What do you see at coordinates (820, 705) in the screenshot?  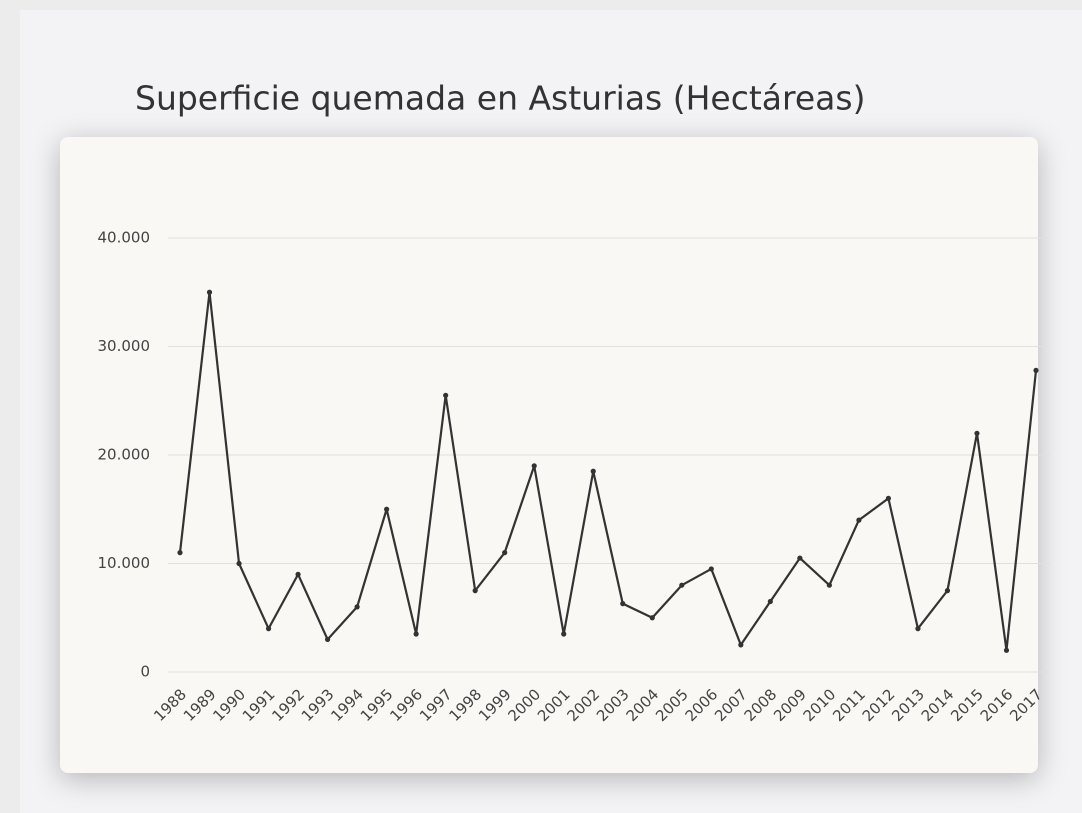 I see `x-tick-label: 2010` at bounding box center [820, 705].